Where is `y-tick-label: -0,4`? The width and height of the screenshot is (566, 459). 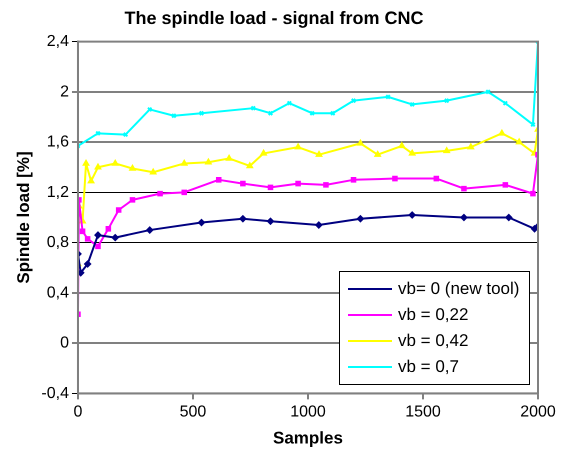 y-tick-label: -0,4 is located at coordinates (55, 393).